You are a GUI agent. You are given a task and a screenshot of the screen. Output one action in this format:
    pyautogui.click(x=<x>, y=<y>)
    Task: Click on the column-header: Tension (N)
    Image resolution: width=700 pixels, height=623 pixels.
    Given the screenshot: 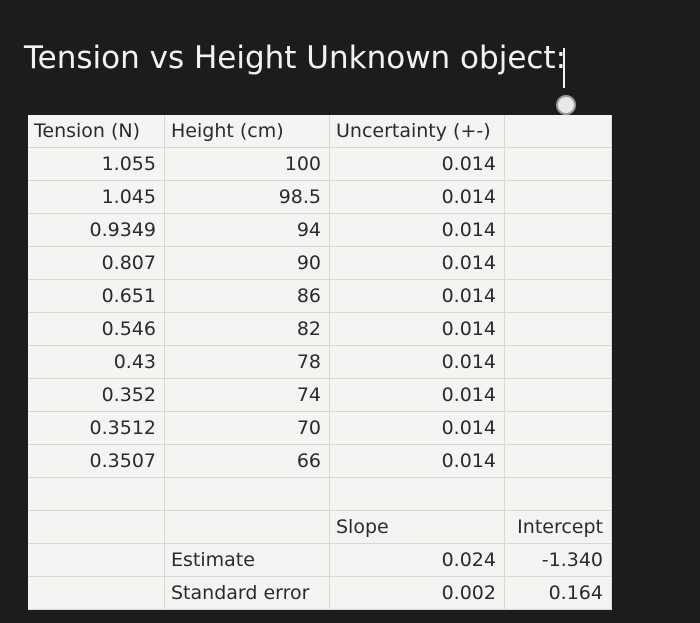 What is the action you would take?
    pyautogui.click(x=96, y=131)
    